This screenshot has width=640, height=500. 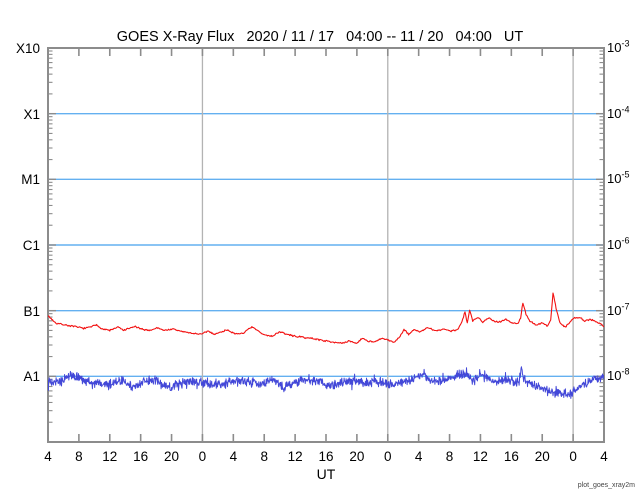 What do you see at coordinates (618, 309) in the screenshot?
I see `y-axis-flux-label: 10⁻⁷` at bounding box center [618, 309].